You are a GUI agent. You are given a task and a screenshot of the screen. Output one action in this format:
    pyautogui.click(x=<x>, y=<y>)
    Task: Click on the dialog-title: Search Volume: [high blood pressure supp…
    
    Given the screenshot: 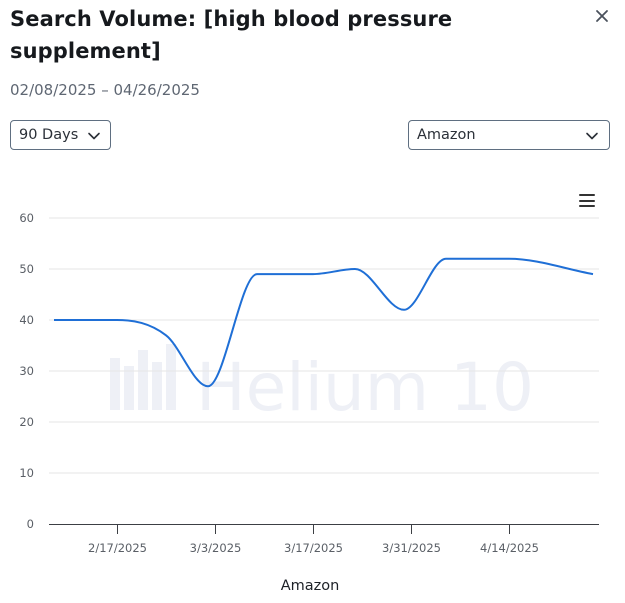 What is the action you would take?
    pyautogui.click(x=231, y=35)
    